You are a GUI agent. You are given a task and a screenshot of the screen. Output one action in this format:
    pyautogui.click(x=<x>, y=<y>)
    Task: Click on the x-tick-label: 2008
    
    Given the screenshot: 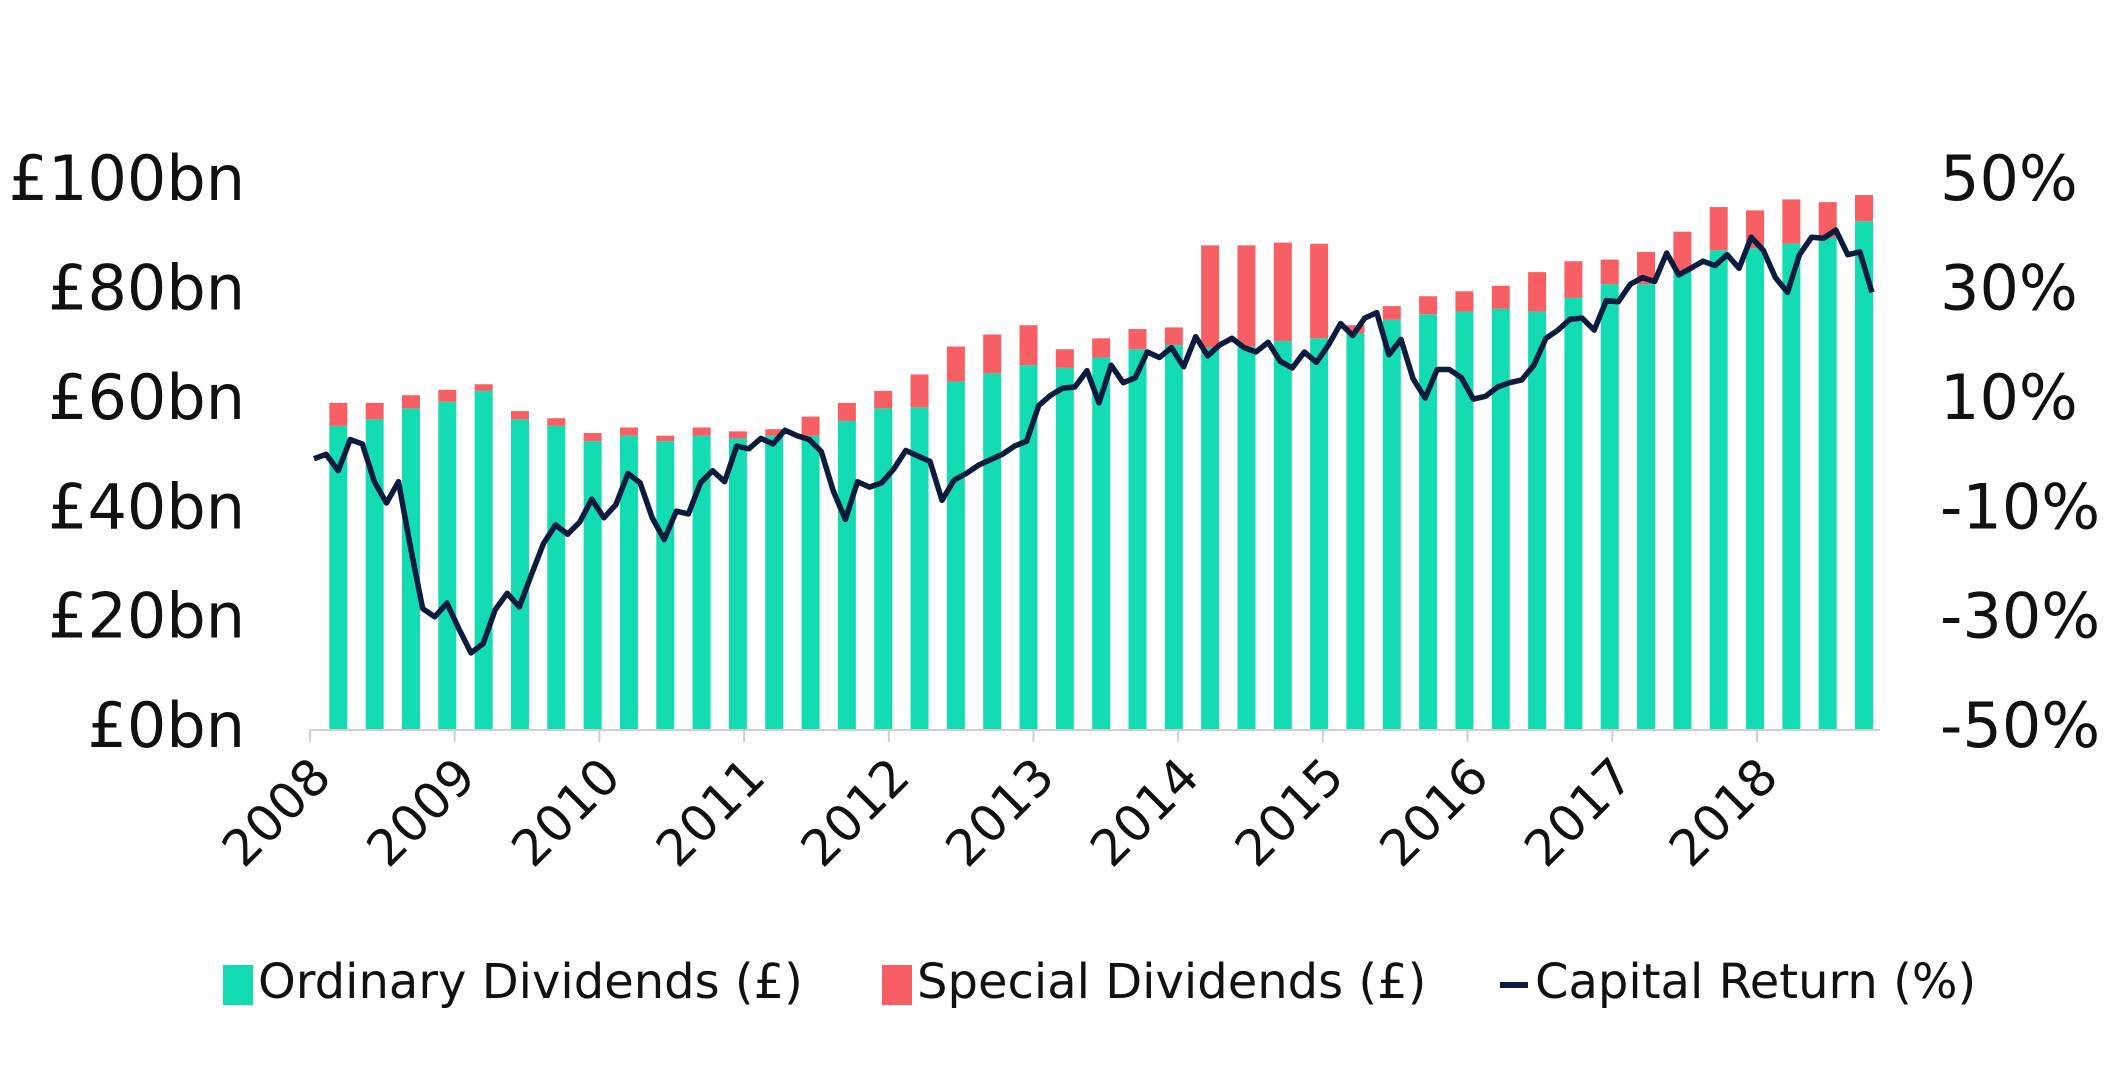 What is the action you would take?
    pyautogui.click(x=276, y=812)
    